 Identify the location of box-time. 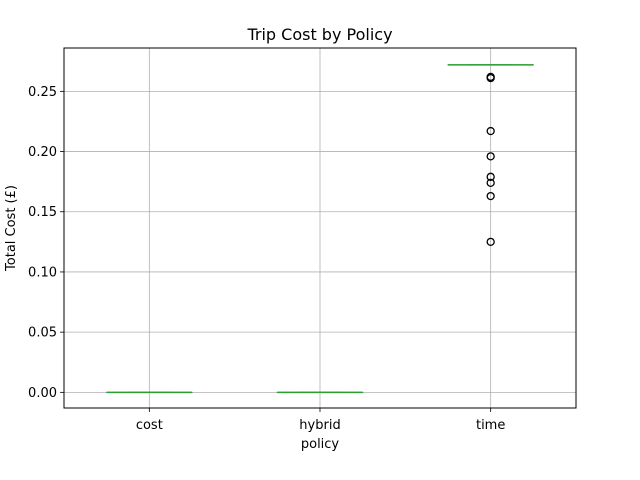
(490, 155).